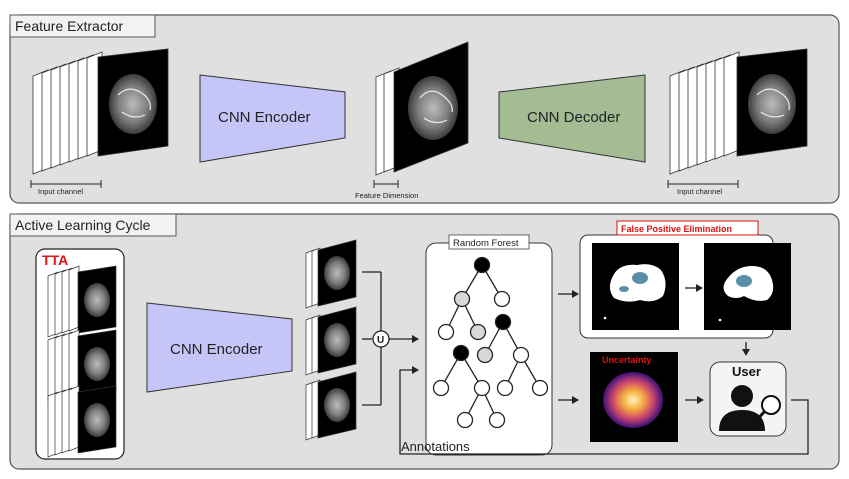  I want to click on feature-extractor-title: Feature Extractor, so click(69, 26).